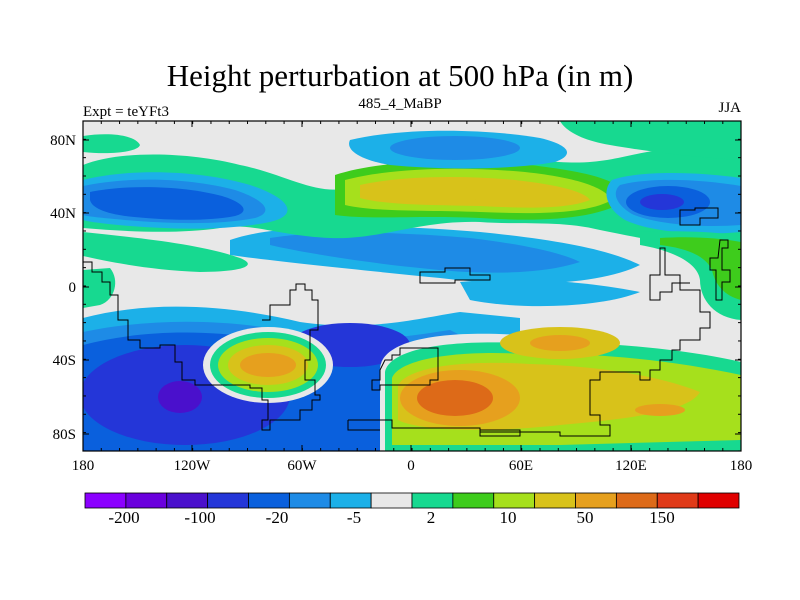 The height and width of the screenshot is (600, 800). I want to click on season-label: JJA, so click(729, 108).